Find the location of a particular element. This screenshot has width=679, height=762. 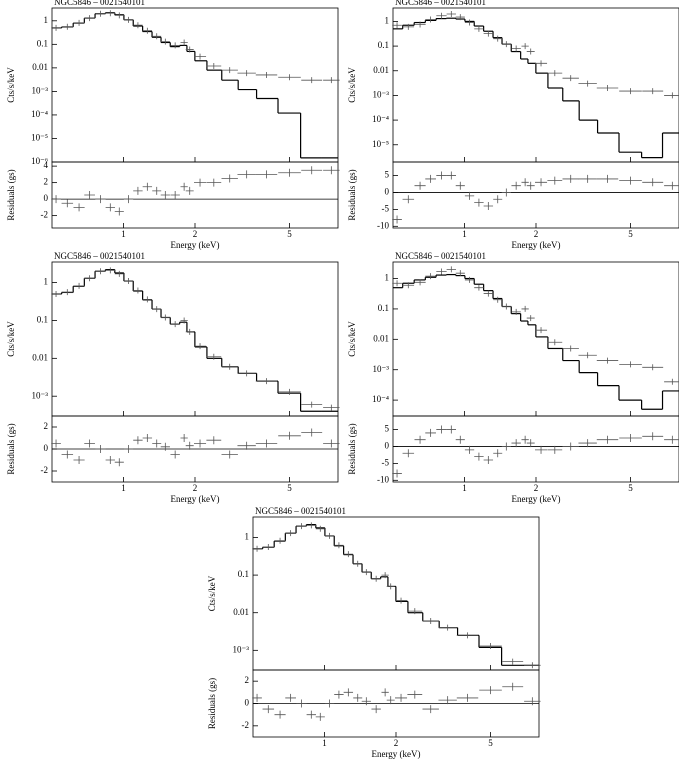

residual-y-tick-label: -2 is located at coordinates (45, 215).